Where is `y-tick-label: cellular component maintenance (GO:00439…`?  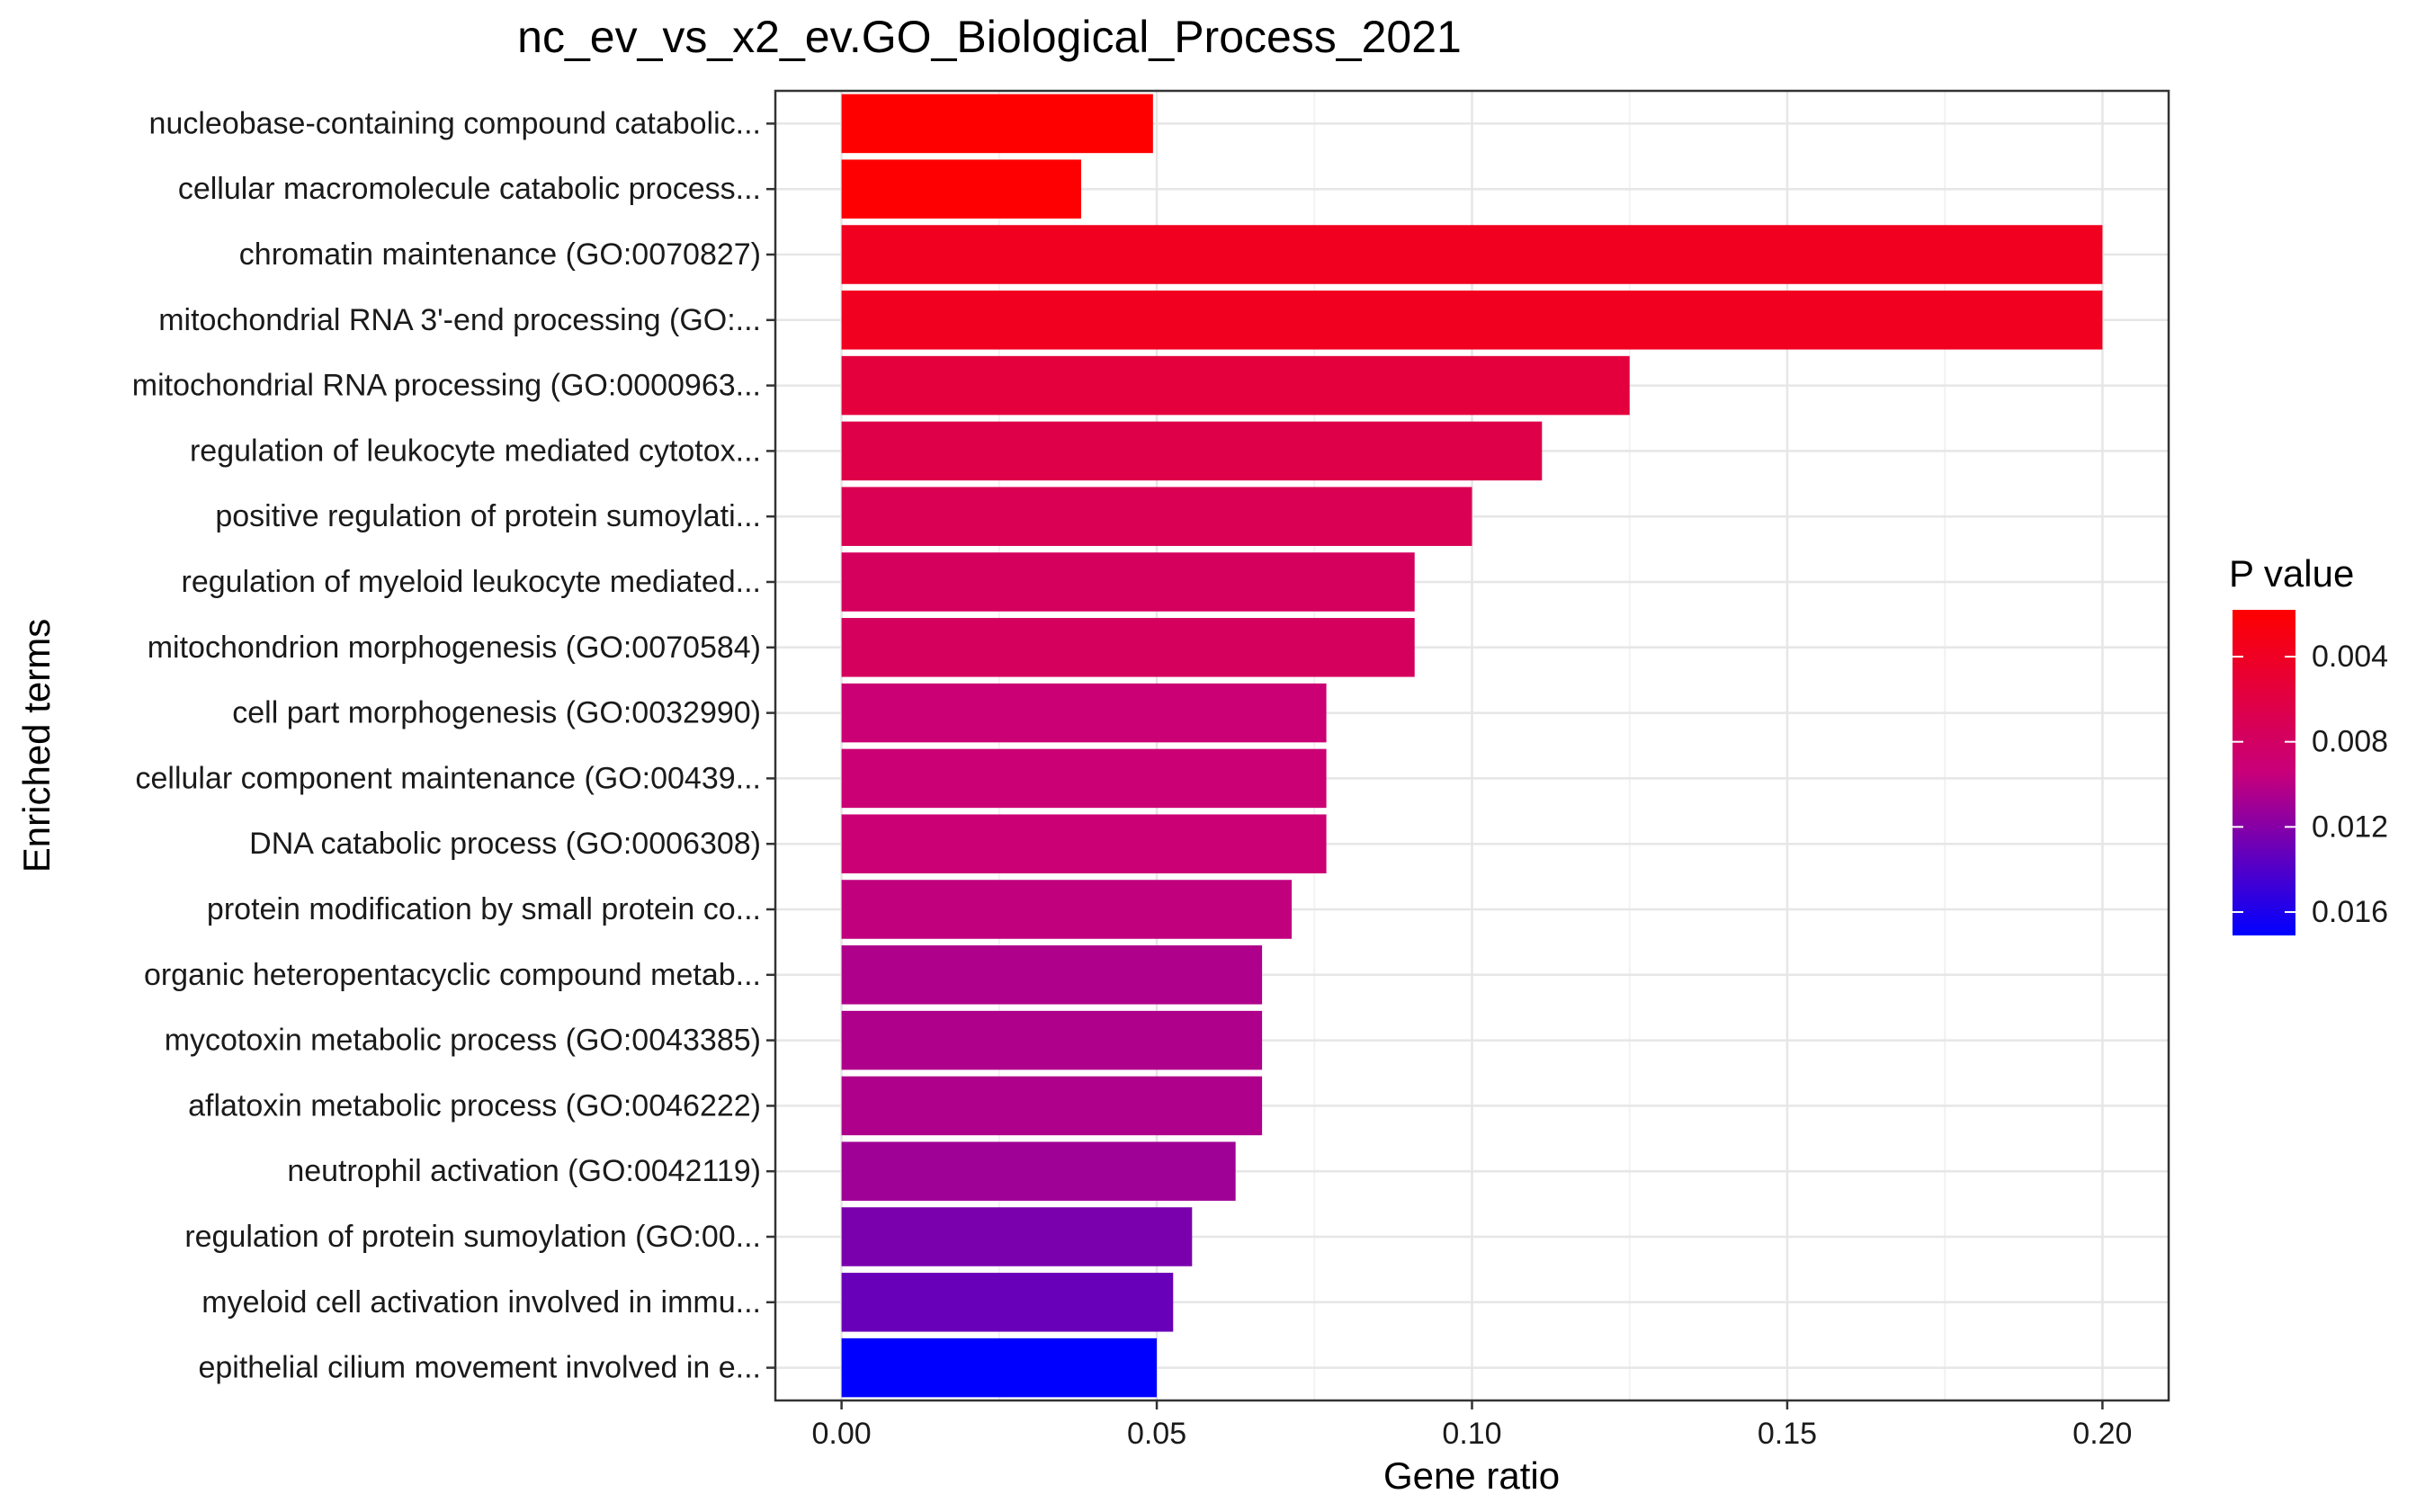
y-tick-label: cellular component maintenance (GO:00439… is located at coordinates (448, 778).